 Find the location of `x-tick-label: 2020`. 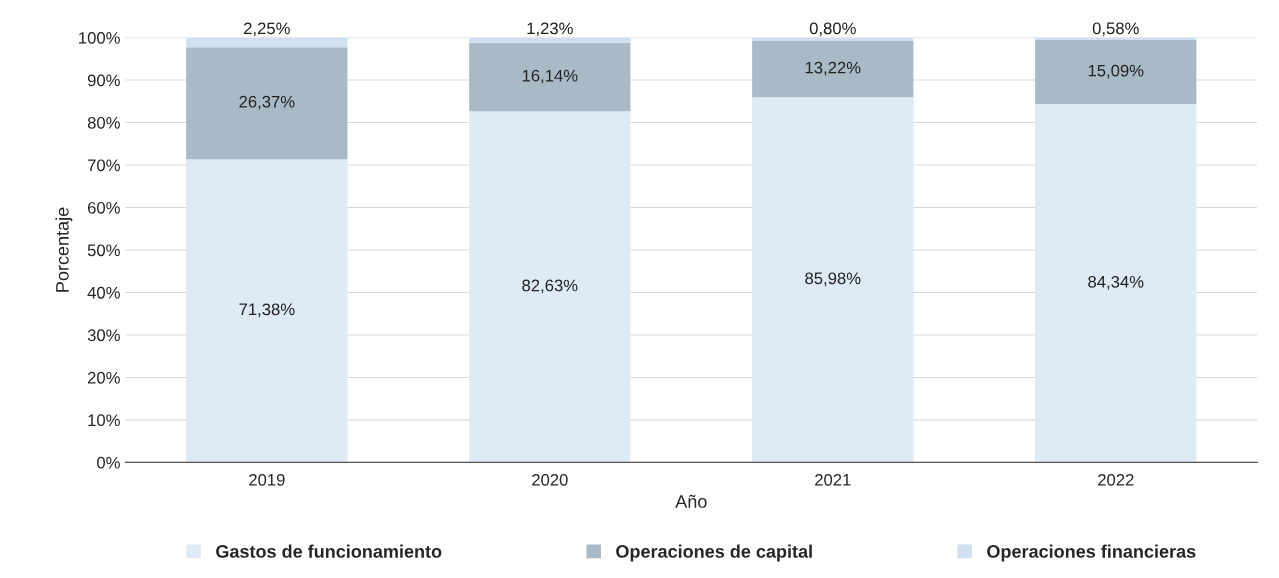

x-tick-label: 2020 is located at coordinates (550, 479).